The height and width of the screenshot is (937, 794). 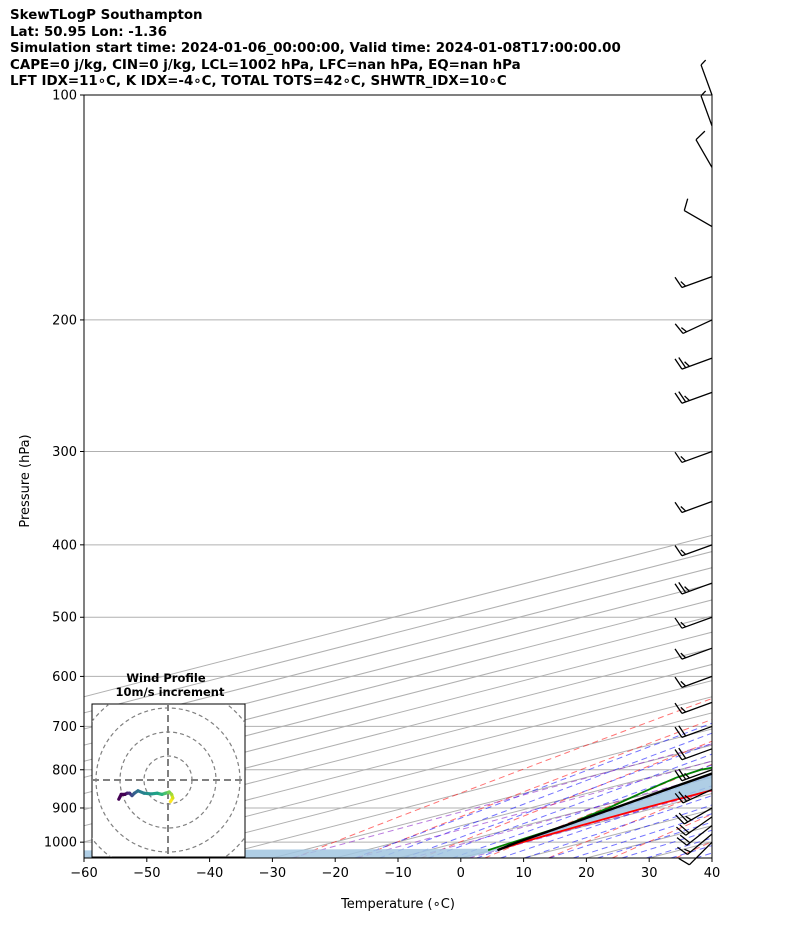 I want to click on y-tick-label: 800, so click(x=64, y=770).